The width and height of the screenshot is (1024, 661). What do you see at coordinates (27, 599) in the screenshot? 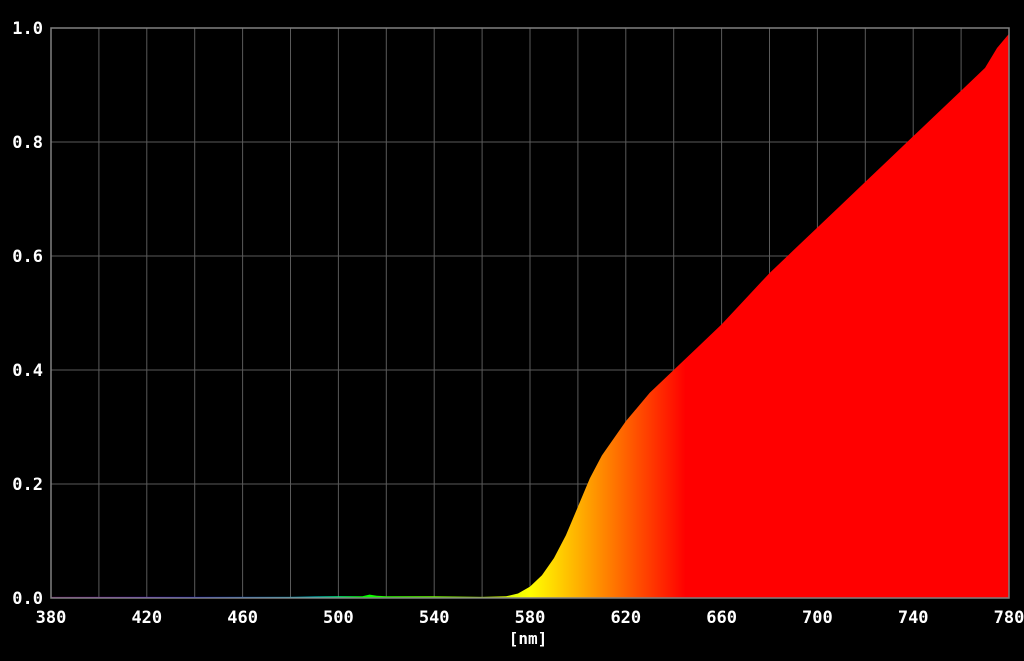
I see `y-tick-label: 0.0` at bounding box center [27, 599].